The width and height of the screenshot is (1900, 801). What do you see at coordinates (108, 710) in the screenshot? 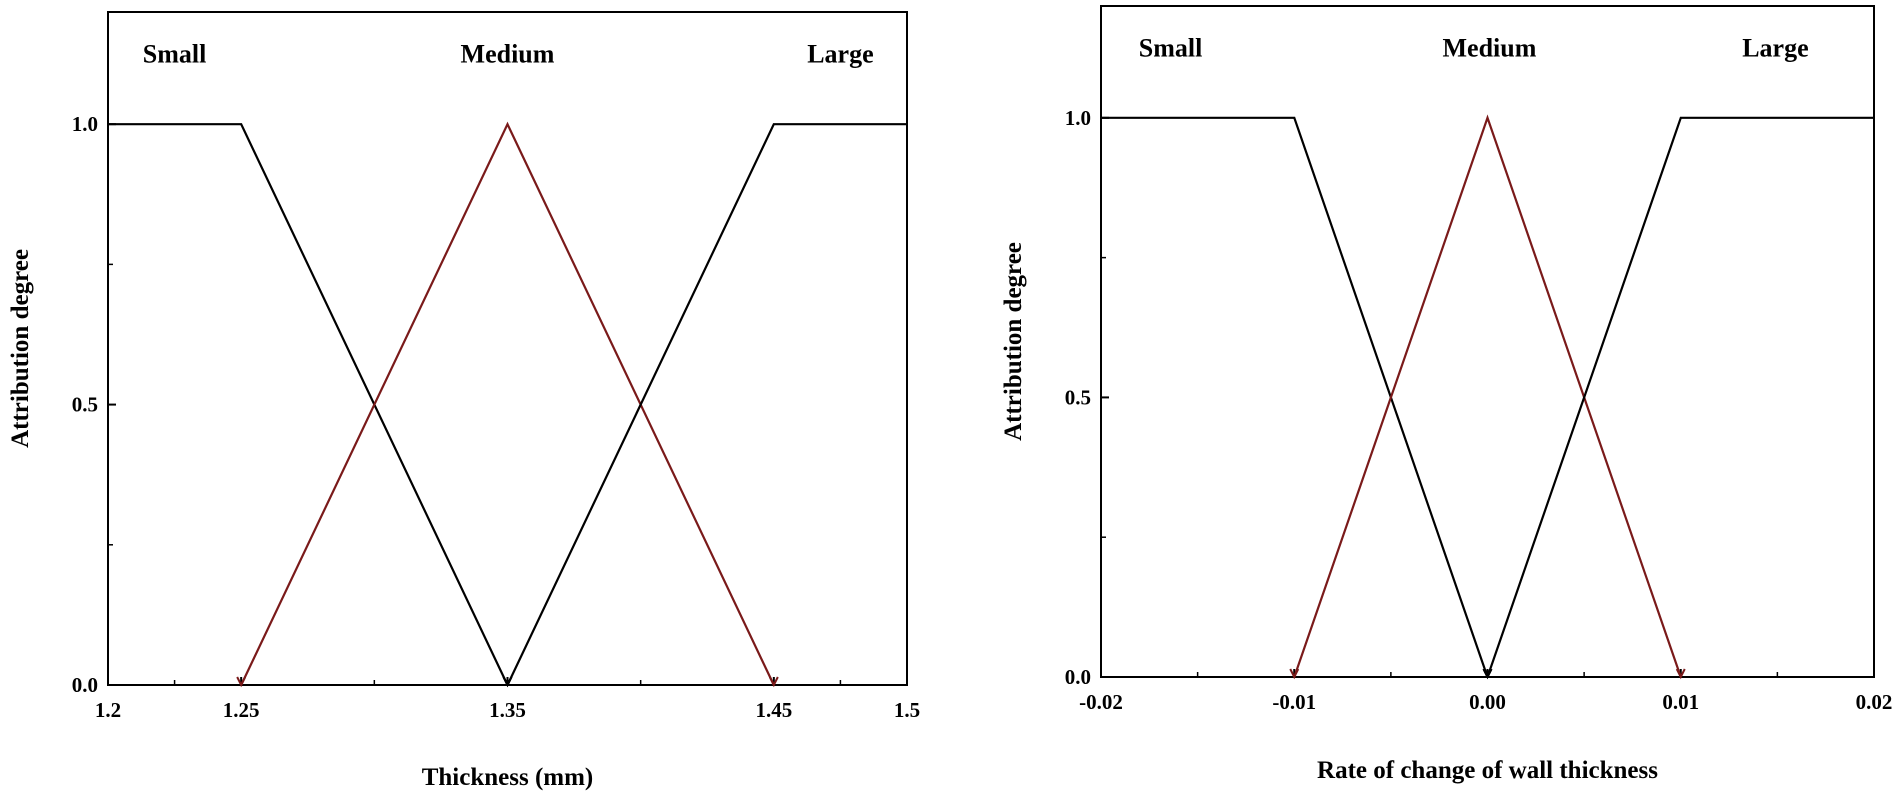
I see `x-tick-label: 1.2` at bounding box center [108, 710].